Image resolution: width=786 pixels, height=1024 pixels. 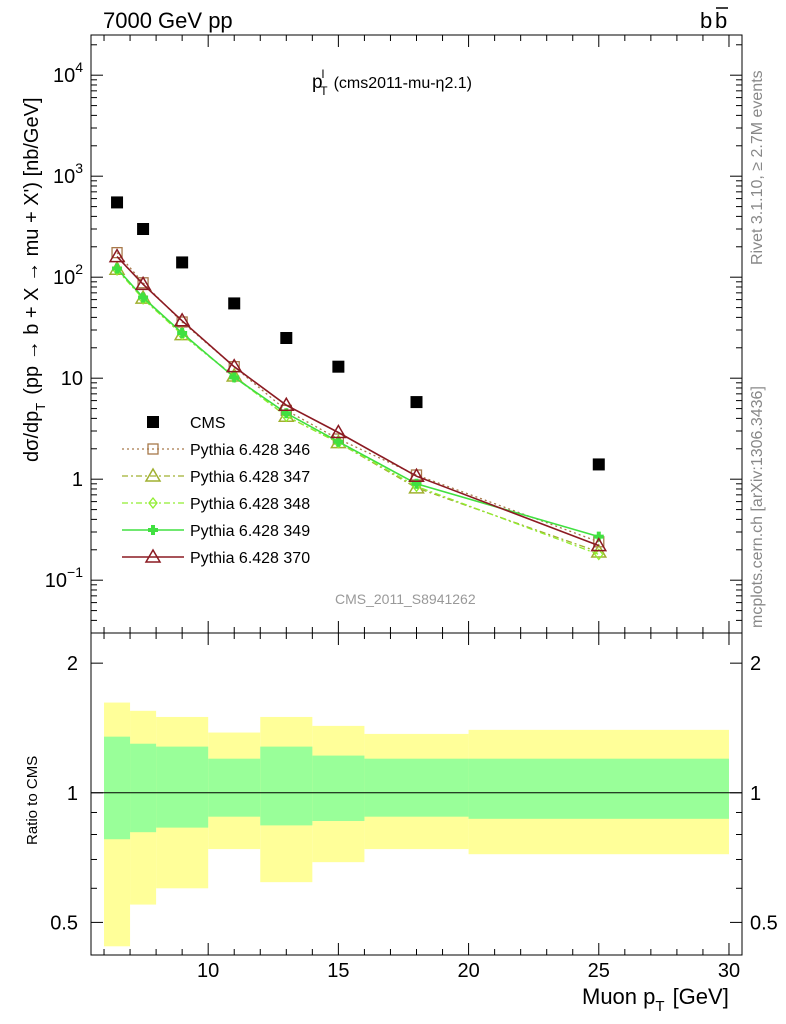 What do you see at coordinates (79, 168) in the screenshot?
I see `y-tick-exponent: 3` at bounding box center [79, 168].